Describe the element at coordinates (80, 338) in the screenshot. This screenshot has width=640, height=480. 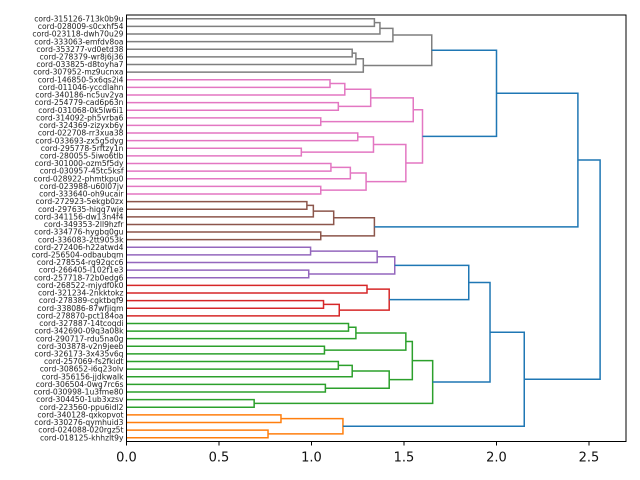
I see `leaf-label: cord-290717-rdu5na0g` at that location.